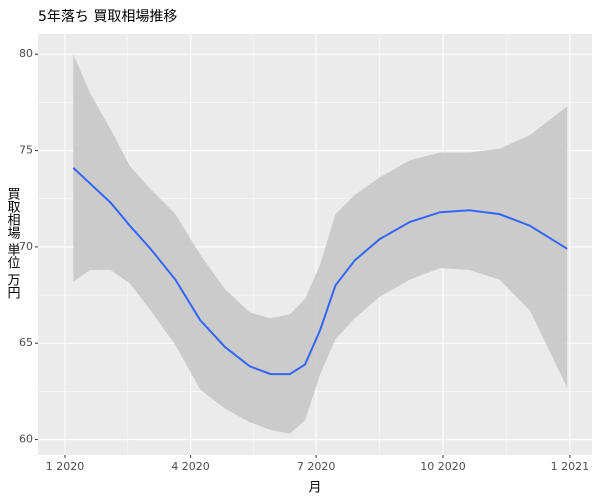 The width and height of the screenshot is (600, 500). Describe the element at coordinates (570, 466) in the screenshot. I see `x-tick-label: 1 2021` at that location.